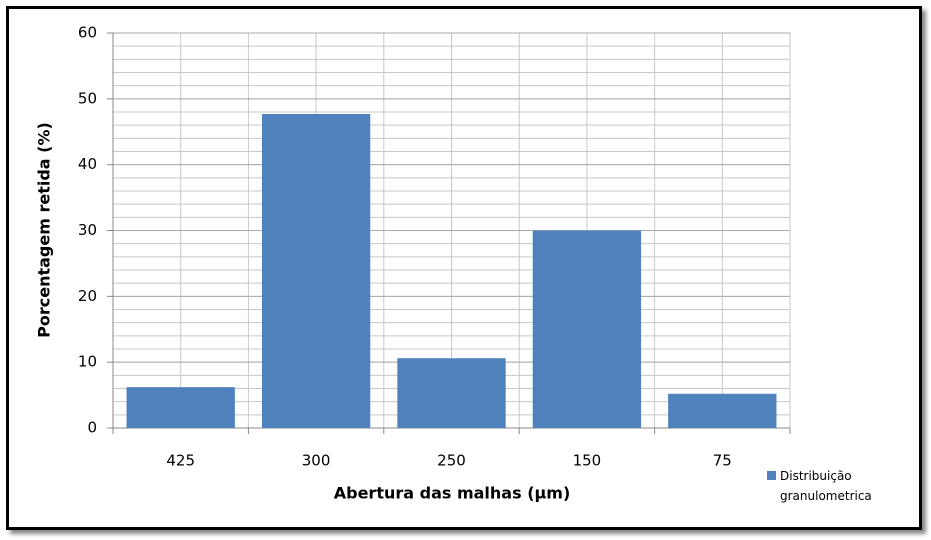 This screenshot has height=540, width=931. What do you see at coordinates (587, 461) in the screenshot?
I see `x-tick-label: 150` at bounding box center [587, 461].